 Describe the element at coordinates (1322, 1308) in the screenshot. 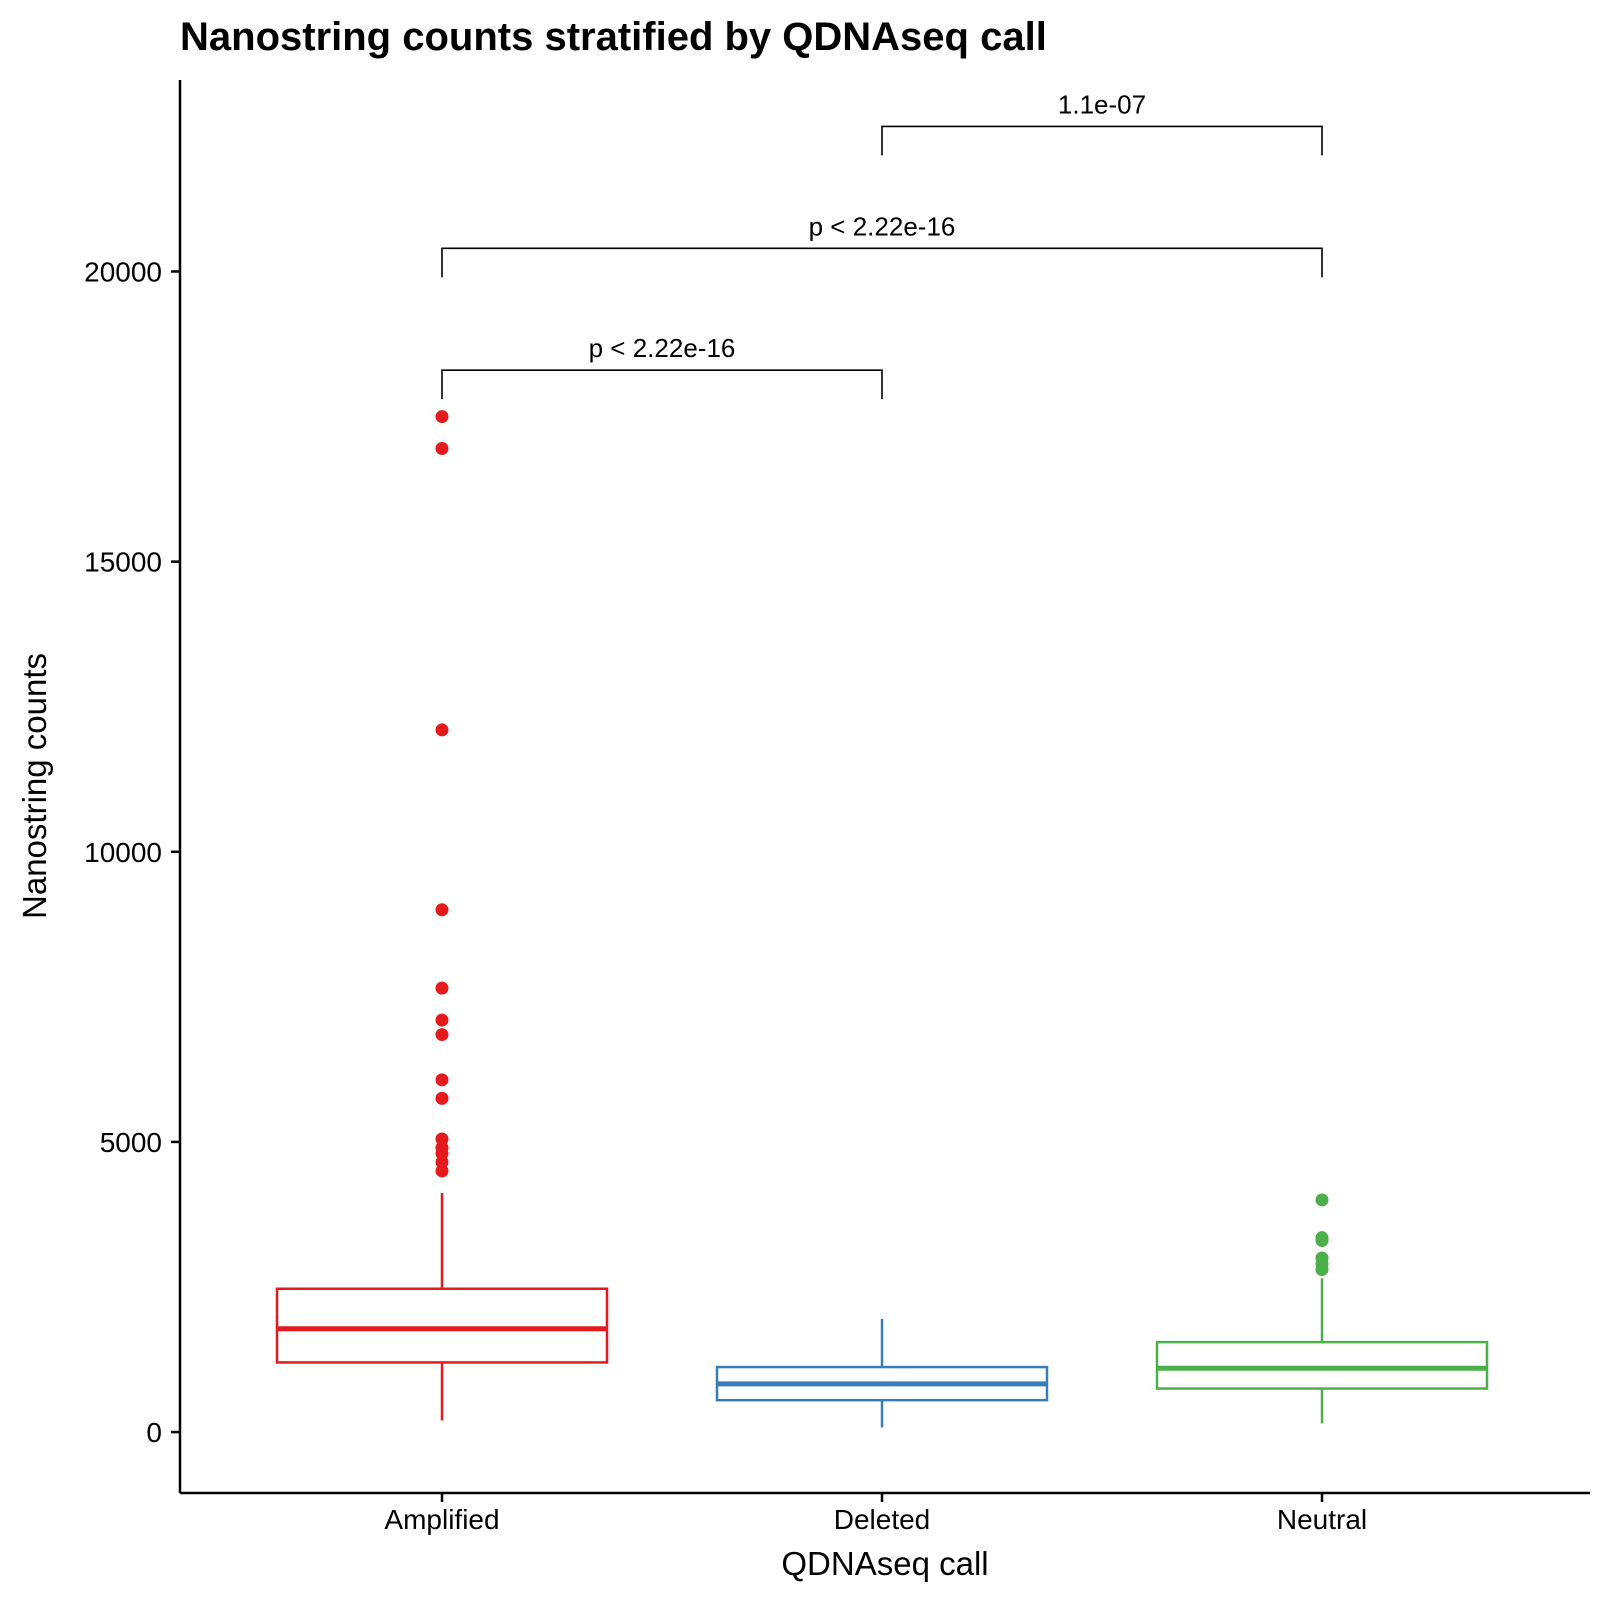

I see `box-neutral` at that location.